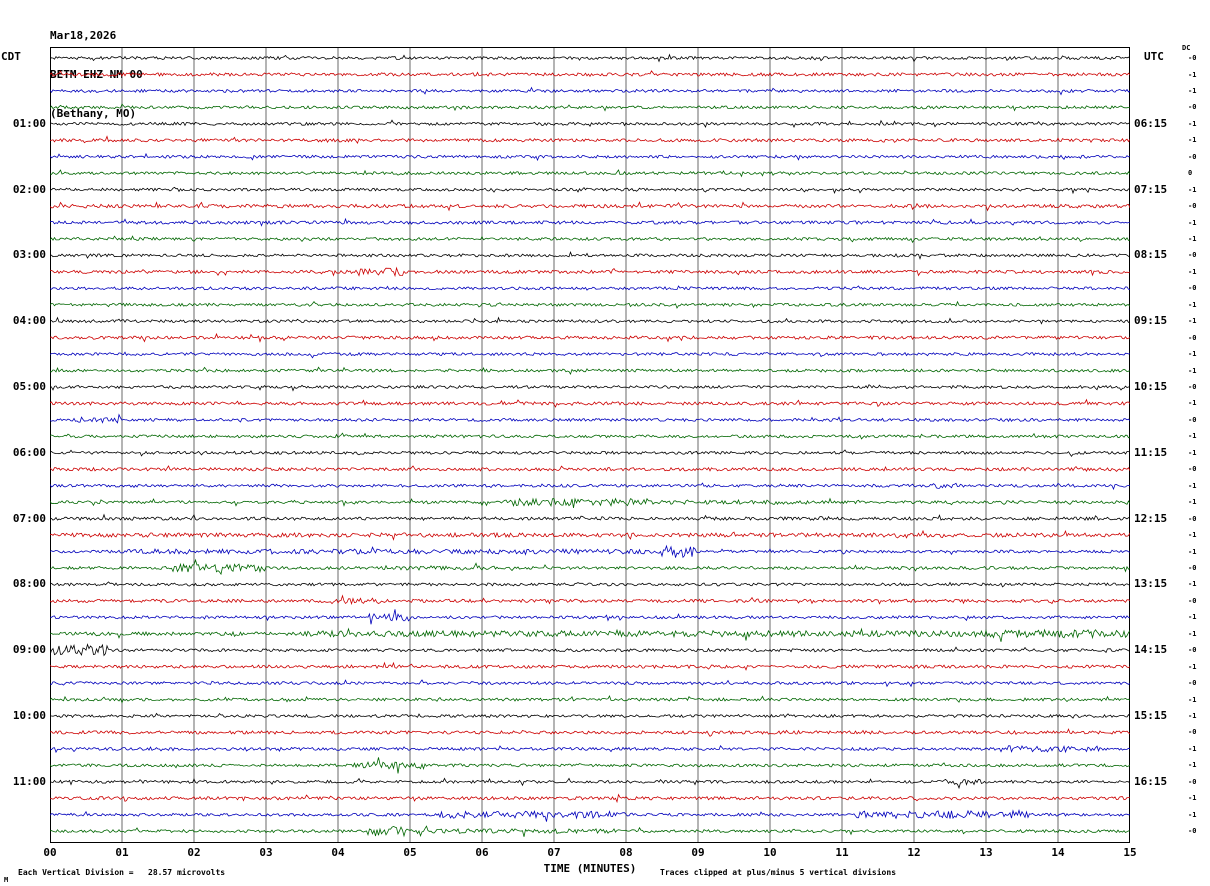 The width and height of the screenshot is (1210, 886). I want to click on title-date: Mar18,2026, so click(83, 35).